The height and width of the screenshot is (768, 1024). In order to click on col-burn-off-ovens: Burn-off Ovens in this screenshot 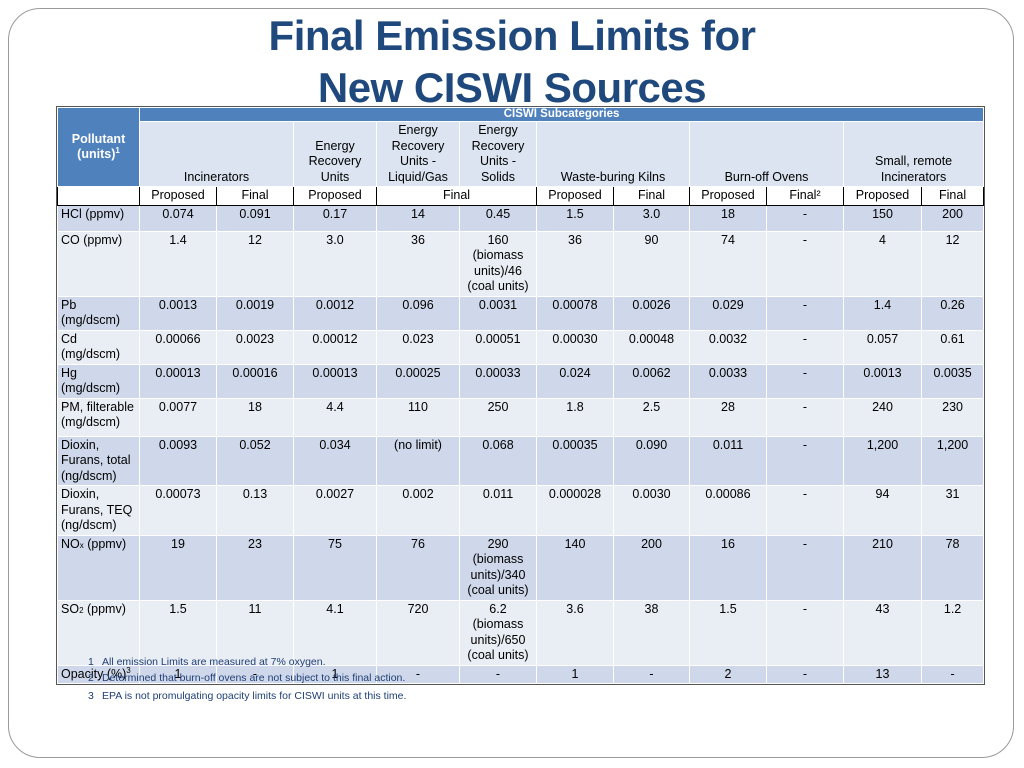, I will do `click(766, 154)`.